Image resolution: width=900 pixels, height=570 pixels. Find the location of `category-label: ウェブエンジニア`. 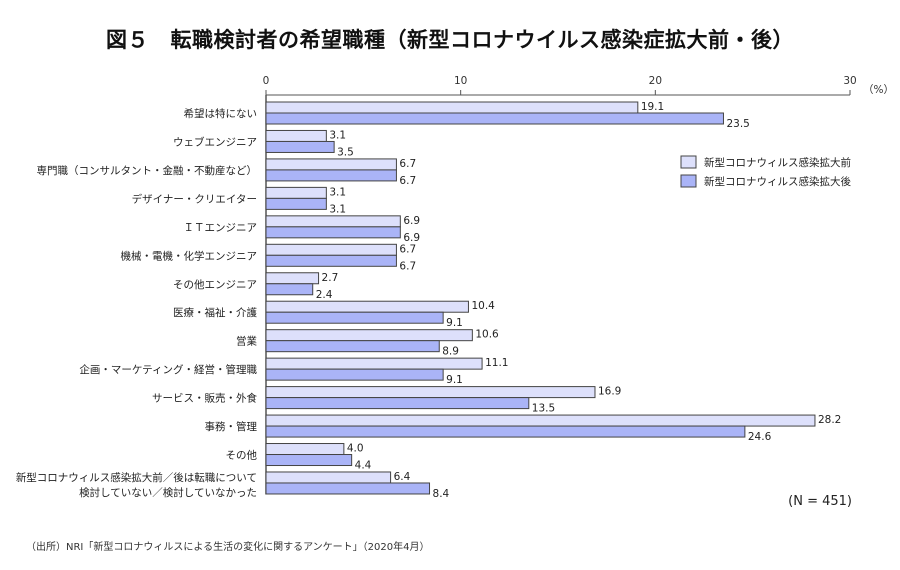

category-label: ウェブエンジニア is located at coordinates (215, 141).